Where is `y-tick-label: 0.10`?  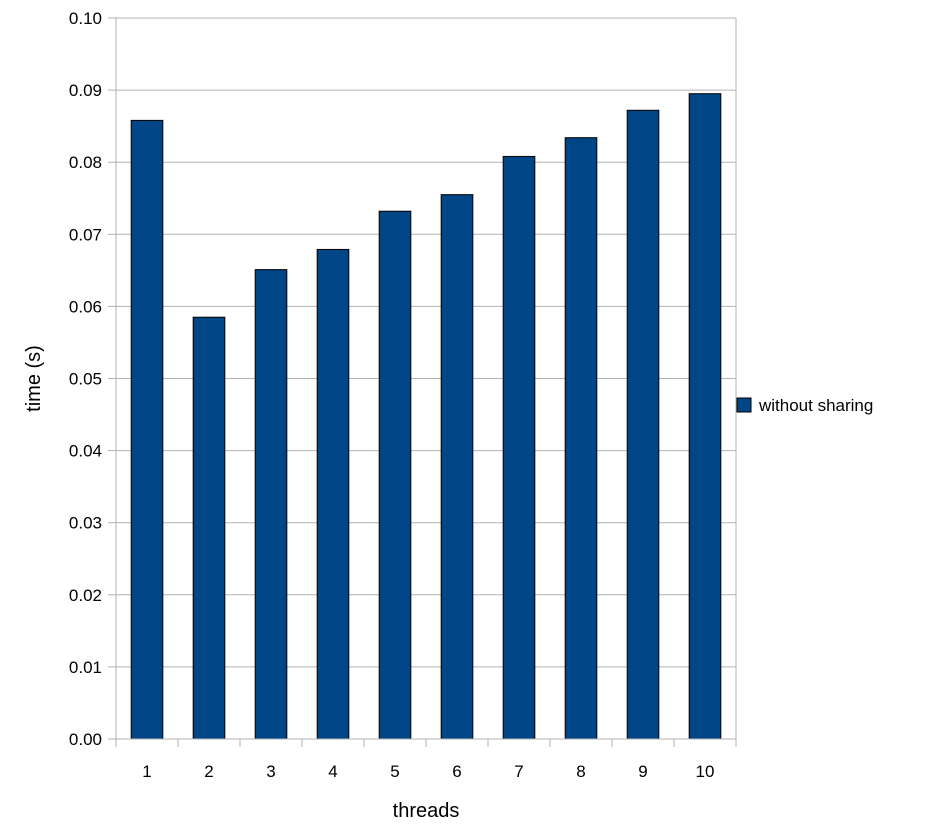 y-tick-label: 0.10 is located at coordinates (85, 18).